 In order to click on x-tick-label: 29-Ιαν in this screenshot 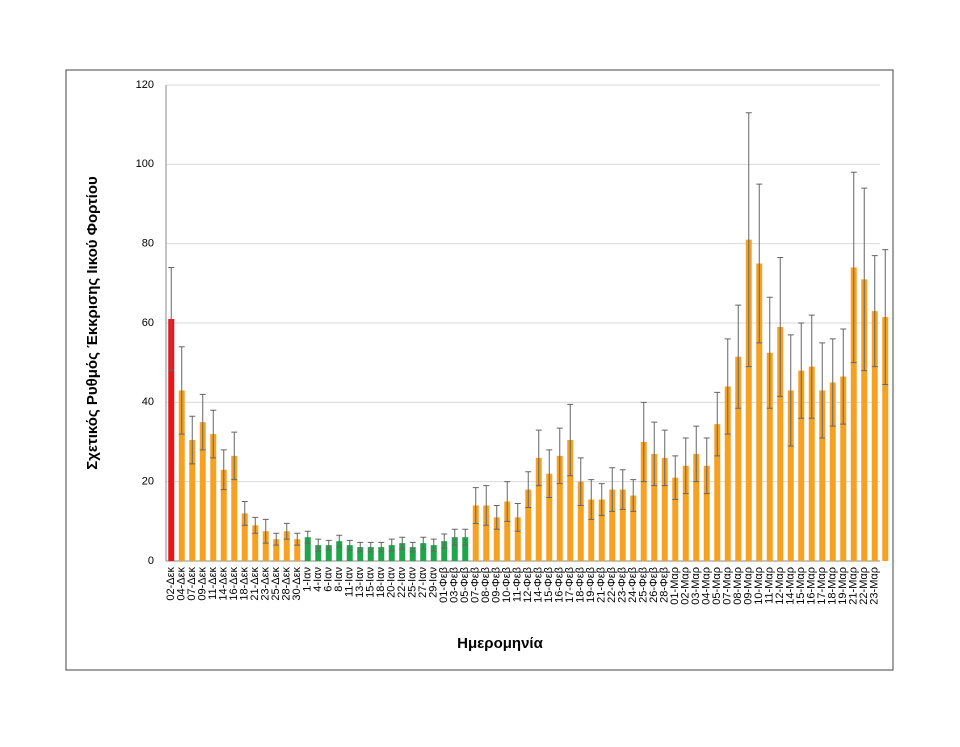, I will do `click(434, 582)`.